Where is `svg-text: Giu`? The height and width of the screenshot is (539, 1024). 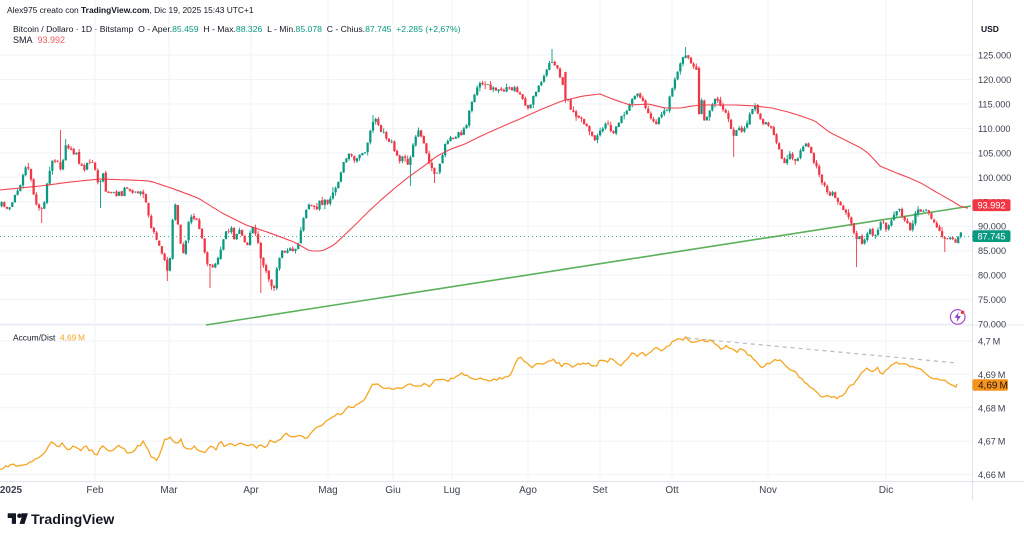
svg-text: Giu is located at coordinates (393, 490).